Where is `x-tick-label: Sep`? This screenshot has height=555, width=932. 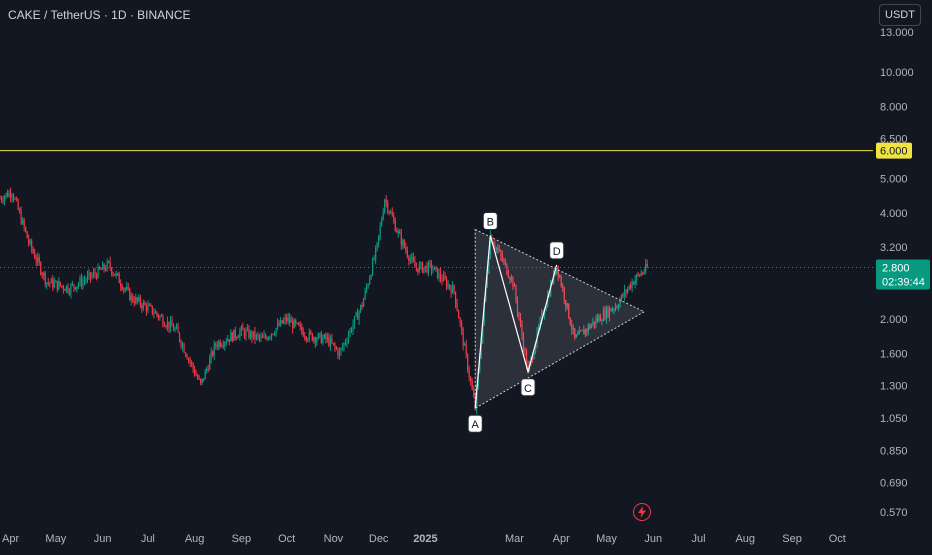
x-tick-label: Sep is located at coordinates (792, 539).